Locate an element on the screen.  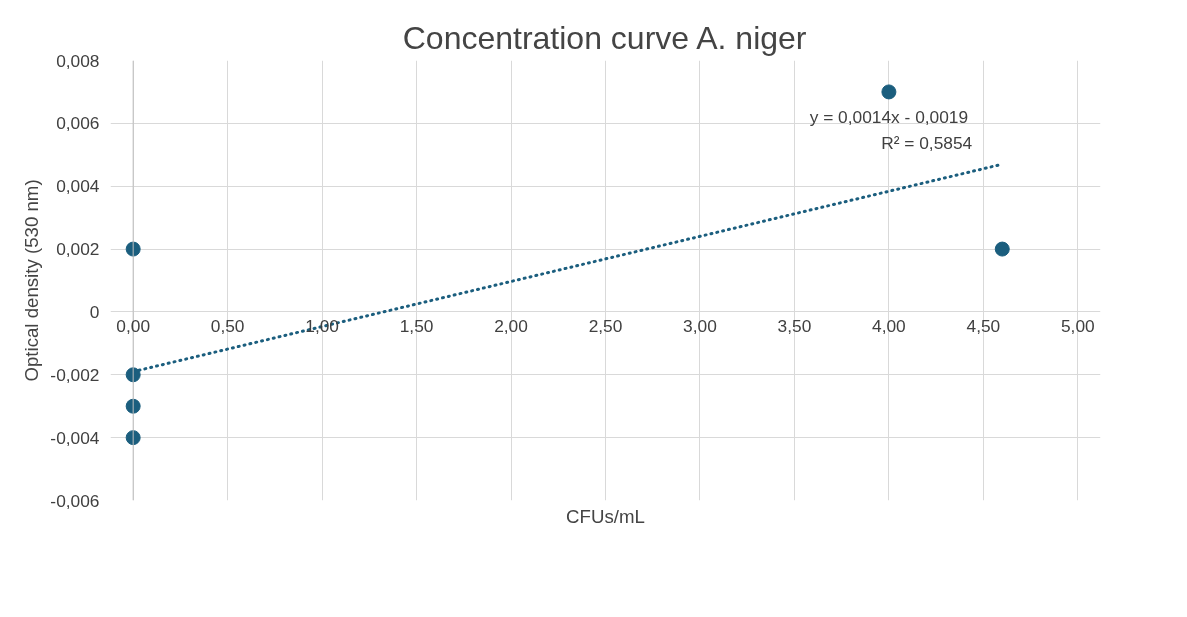
x-axis-title: CFUs/mL is located at coordinates (605, 516).